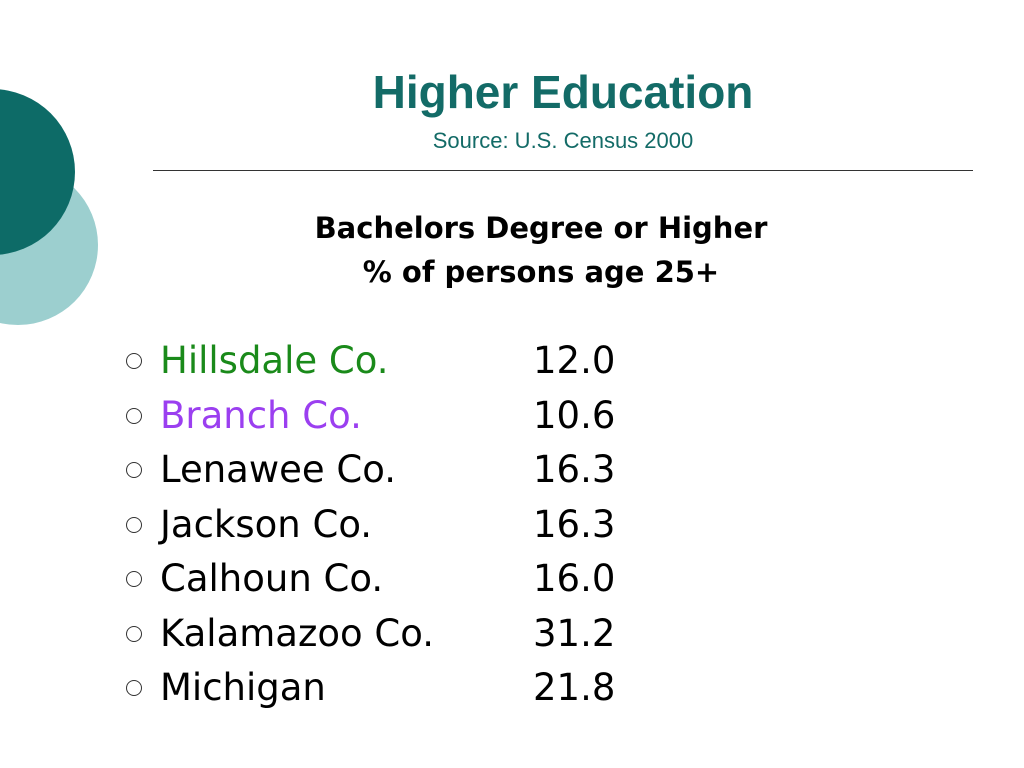 The height and width of the screenshot is (768, 1024). Describe the element at coordinates (37, 172) in the screenshot. I see `dark-circle` at that location.